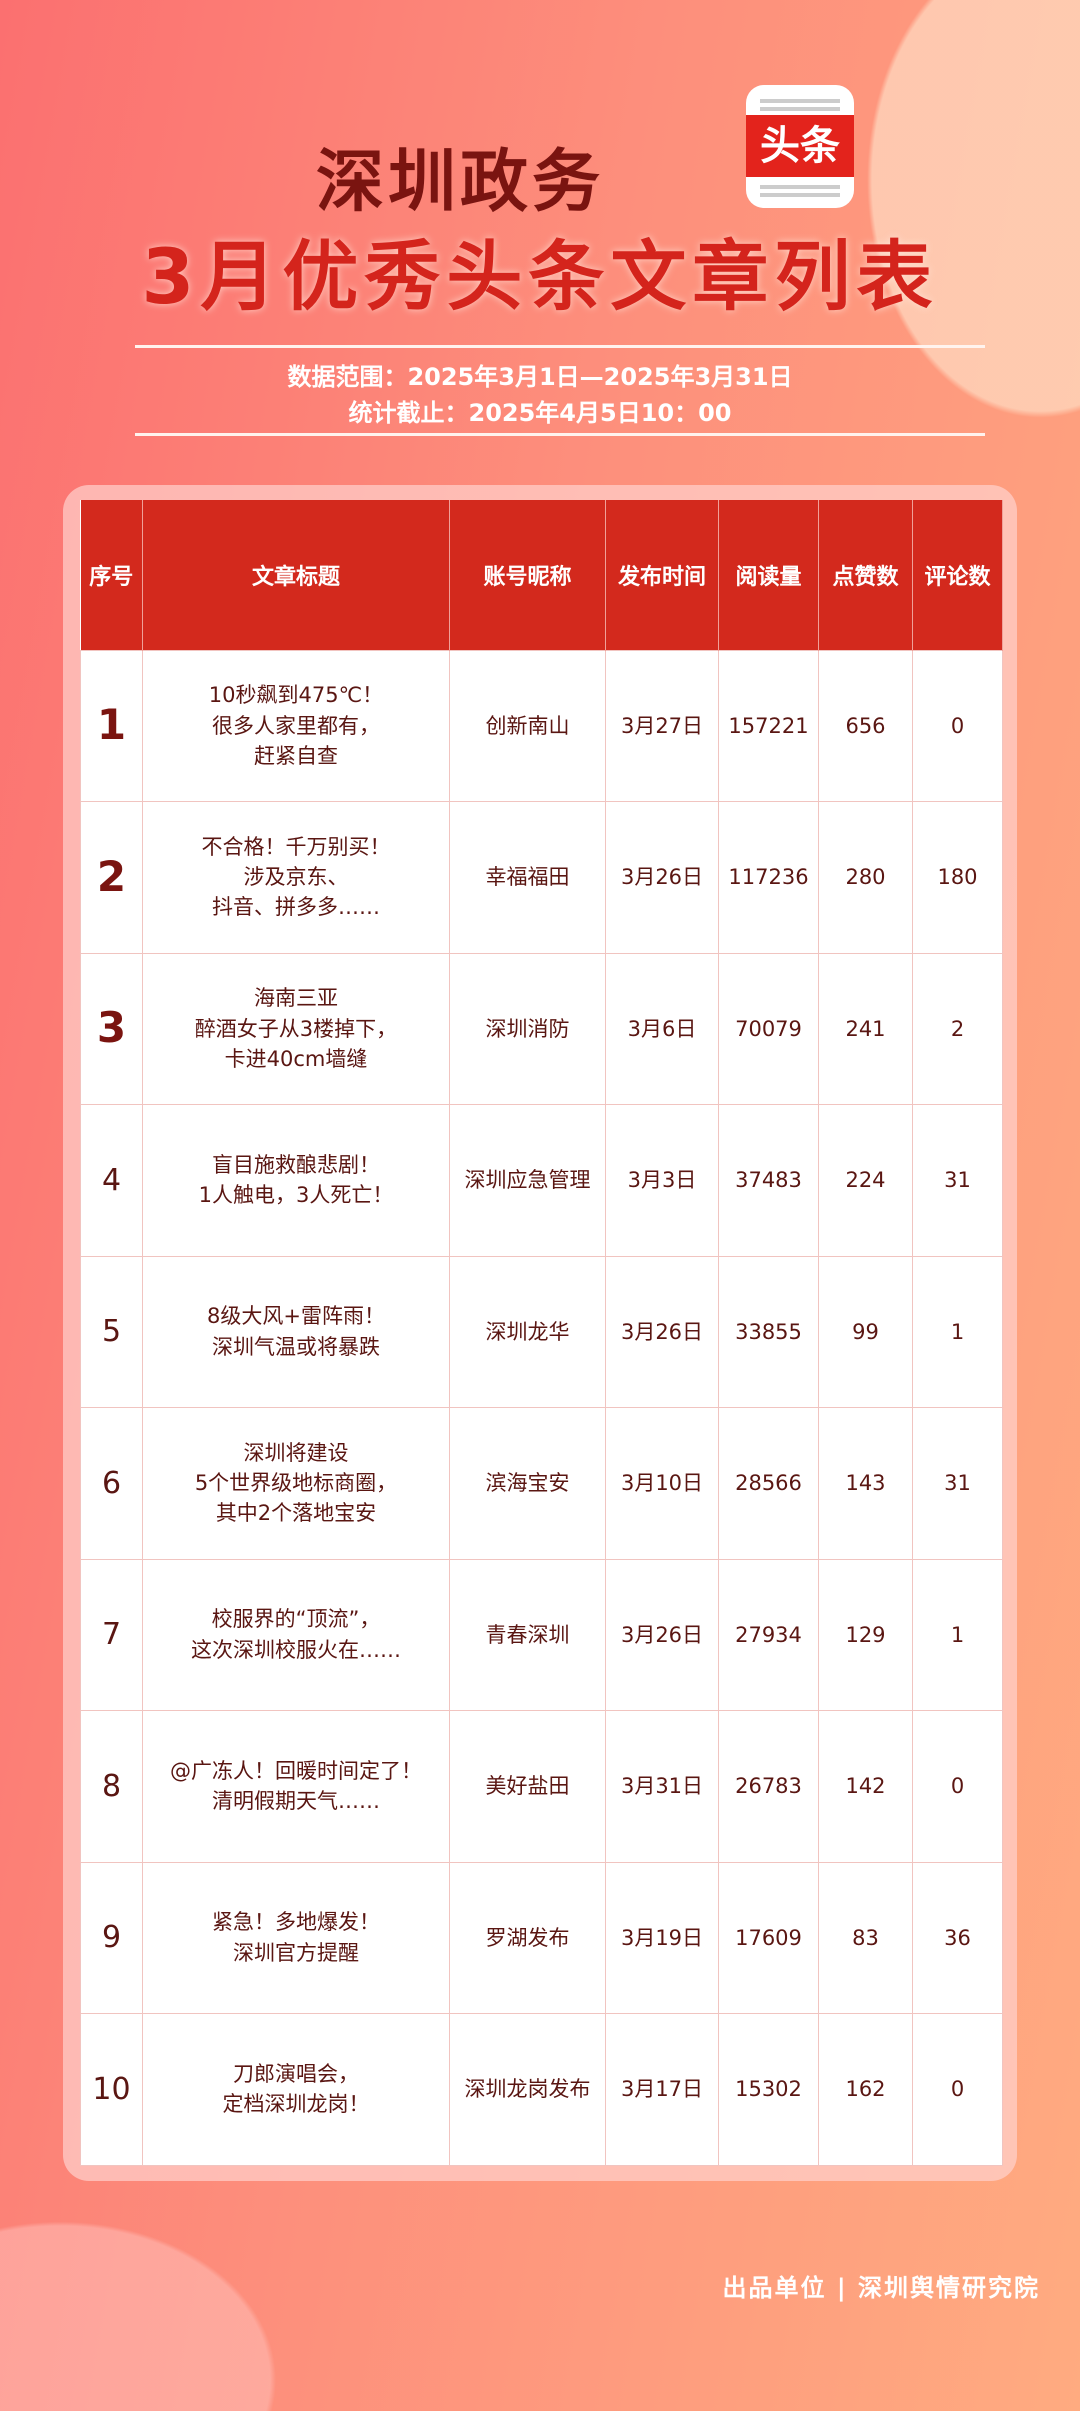 The image size is (1080, 2411). Describe the element at coordinates (296, 2089) in the screenshot. I see `title-cell: 刀郎演唱会， 定档深圳龙岗！` at that location.